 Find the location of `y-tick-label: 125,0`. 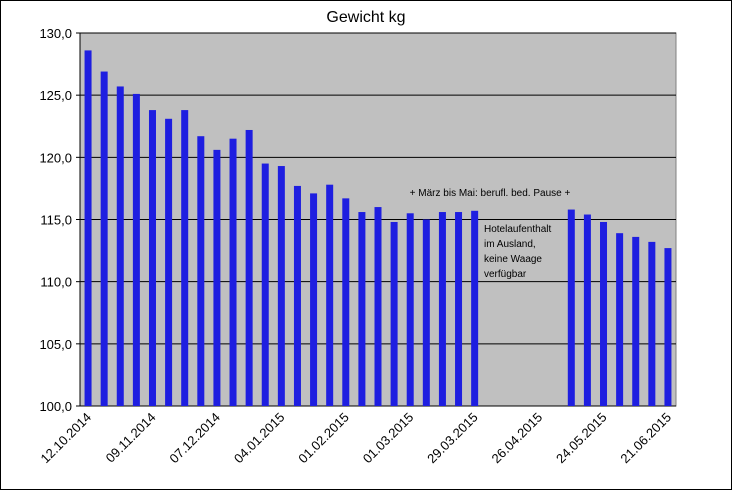

y-tick-label: 125,0 is located at coordinates (55, 95).